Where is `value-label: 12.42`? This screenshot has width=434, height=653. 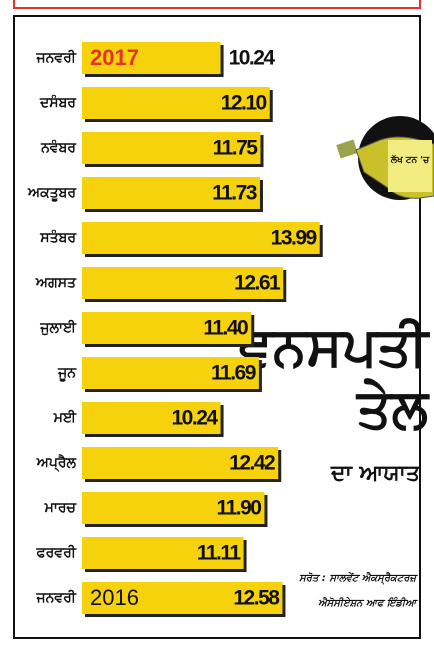
value-label: 12.42 is located at coordinates (252, 463).